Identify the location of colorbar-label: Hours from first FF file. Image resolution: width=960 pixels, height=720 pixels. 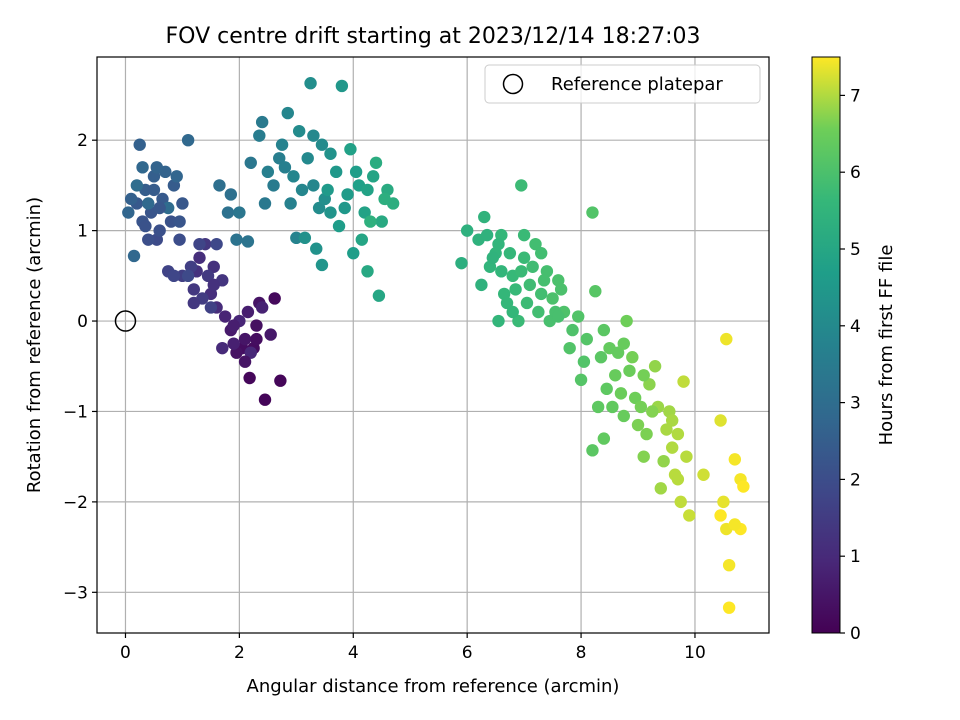
(886, 345).